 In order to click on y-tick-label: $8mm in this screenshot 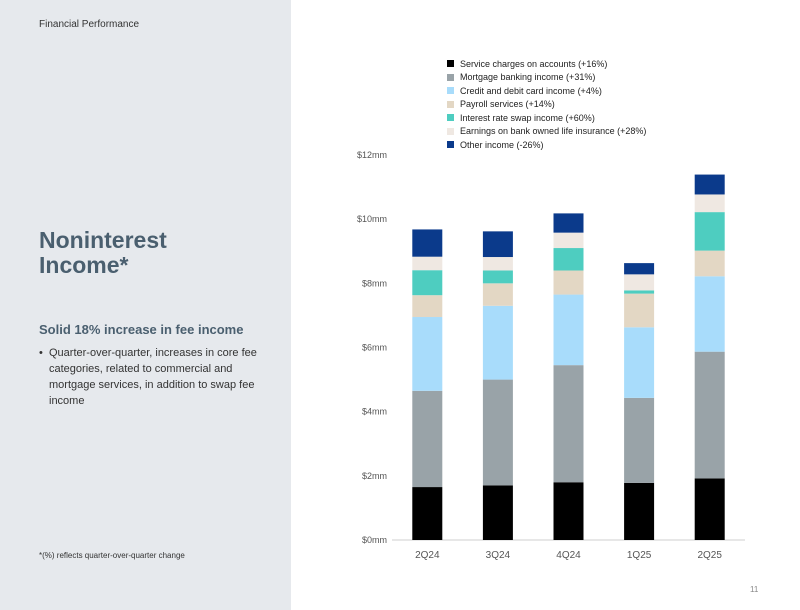, I will do `click(374, 283)`.